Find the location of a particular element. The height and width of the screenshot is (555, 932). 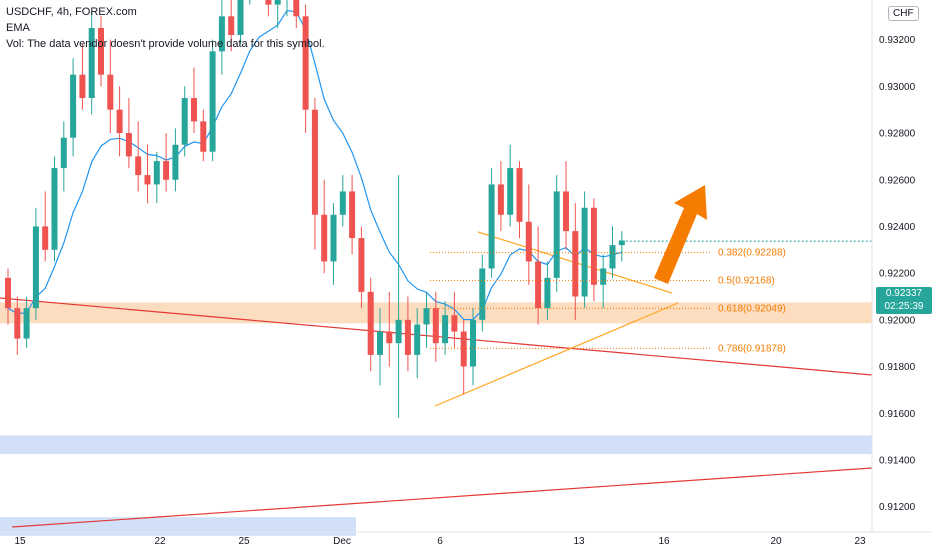

price-tick-label: 0.92600 is located at coordinates (897, 180).